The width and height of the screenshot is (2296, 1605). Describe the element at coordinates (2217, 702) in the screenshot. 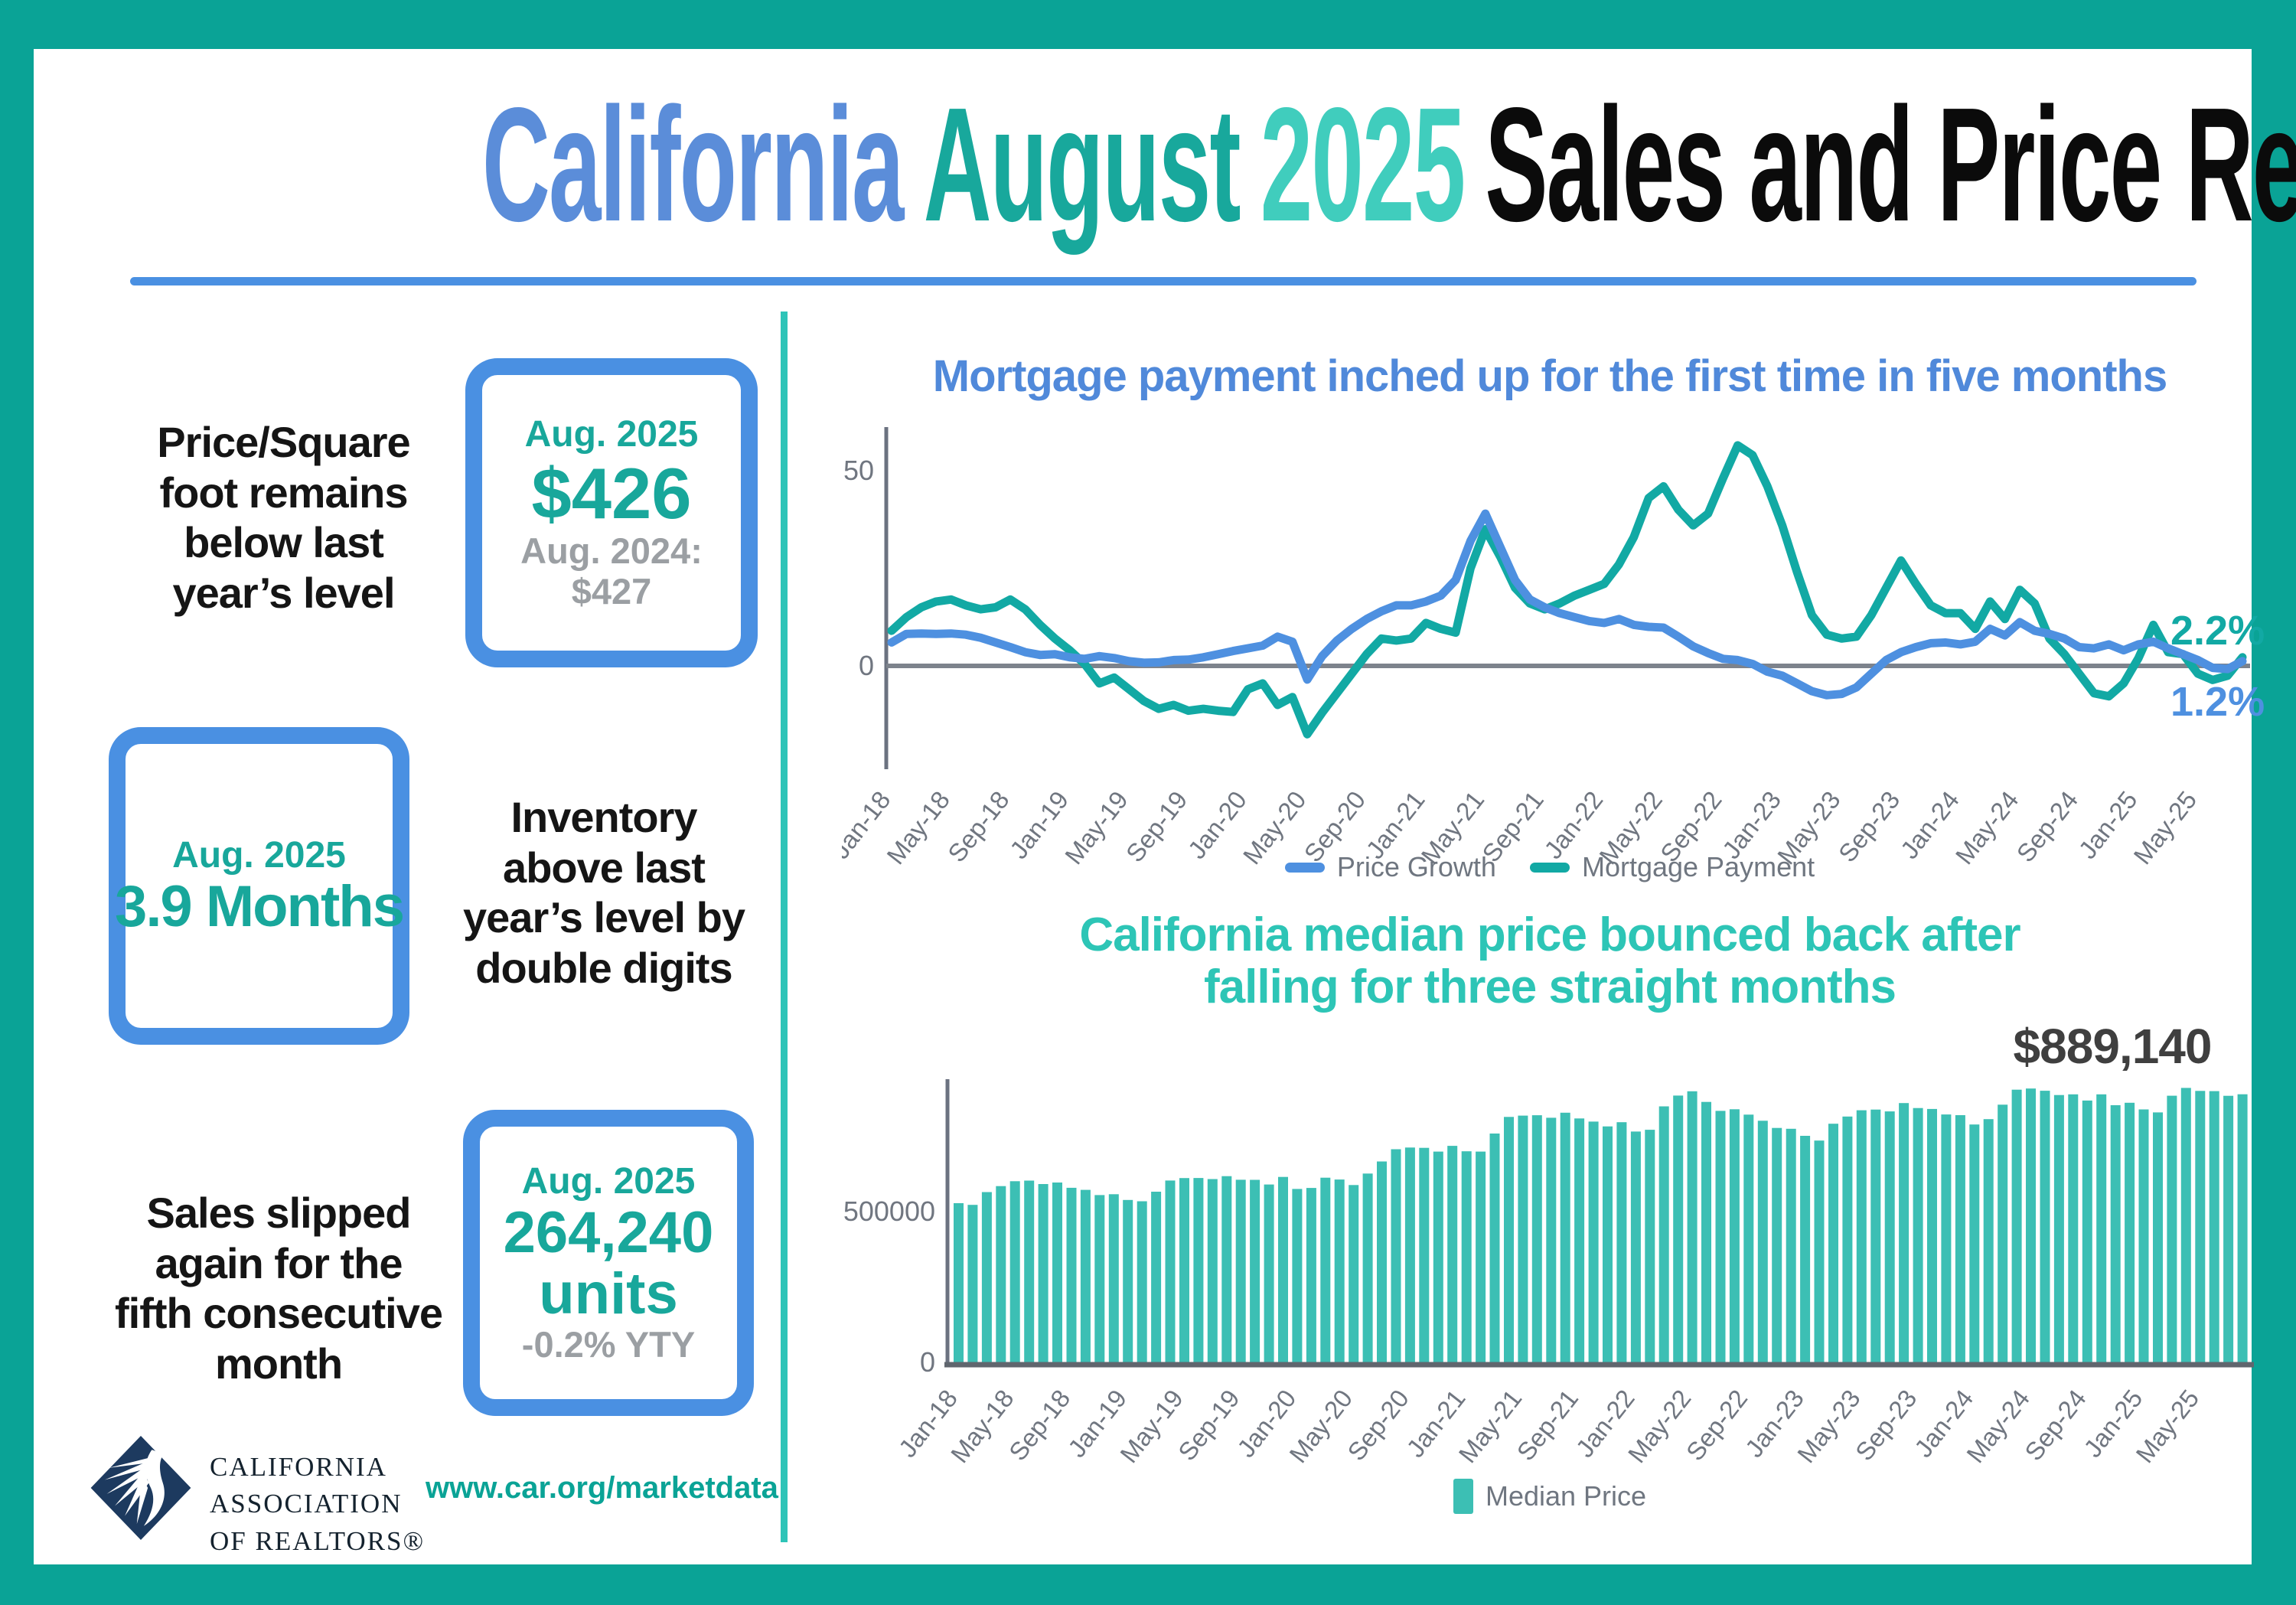

I see `price-growth-end-value-label: 1.2%` at that location.